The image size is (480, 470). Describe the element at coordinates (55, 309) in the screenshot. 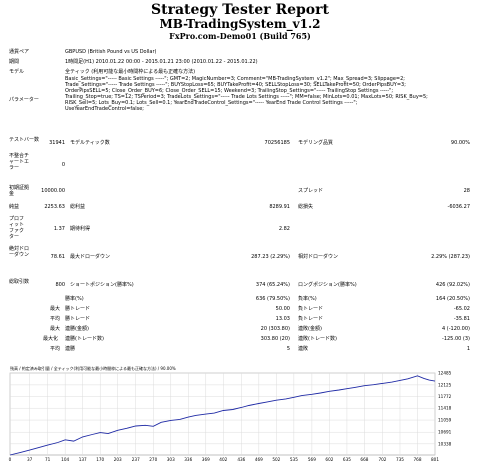

I see `max-row-label: 最大` at that location.